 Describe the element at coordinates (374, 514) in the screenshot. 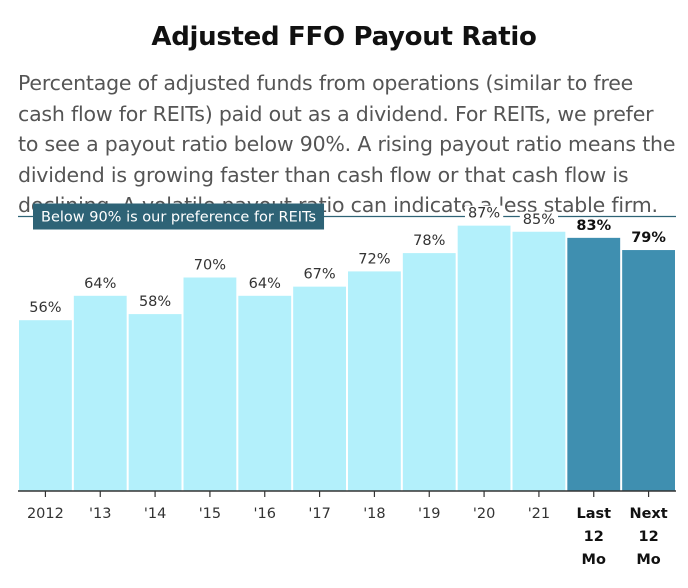

I see `x-tick-label: '18` at that location.